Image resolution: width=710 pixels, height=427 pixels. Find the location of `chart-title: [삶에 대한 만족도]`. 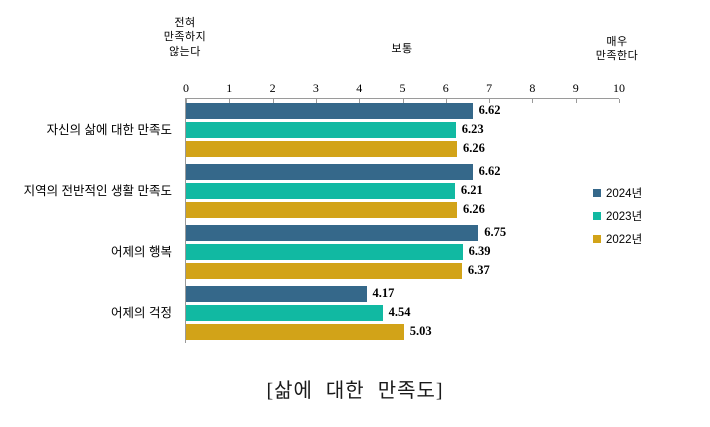

chart-title: [삶에 대한 만족도] is located at coordinates (355, 391).